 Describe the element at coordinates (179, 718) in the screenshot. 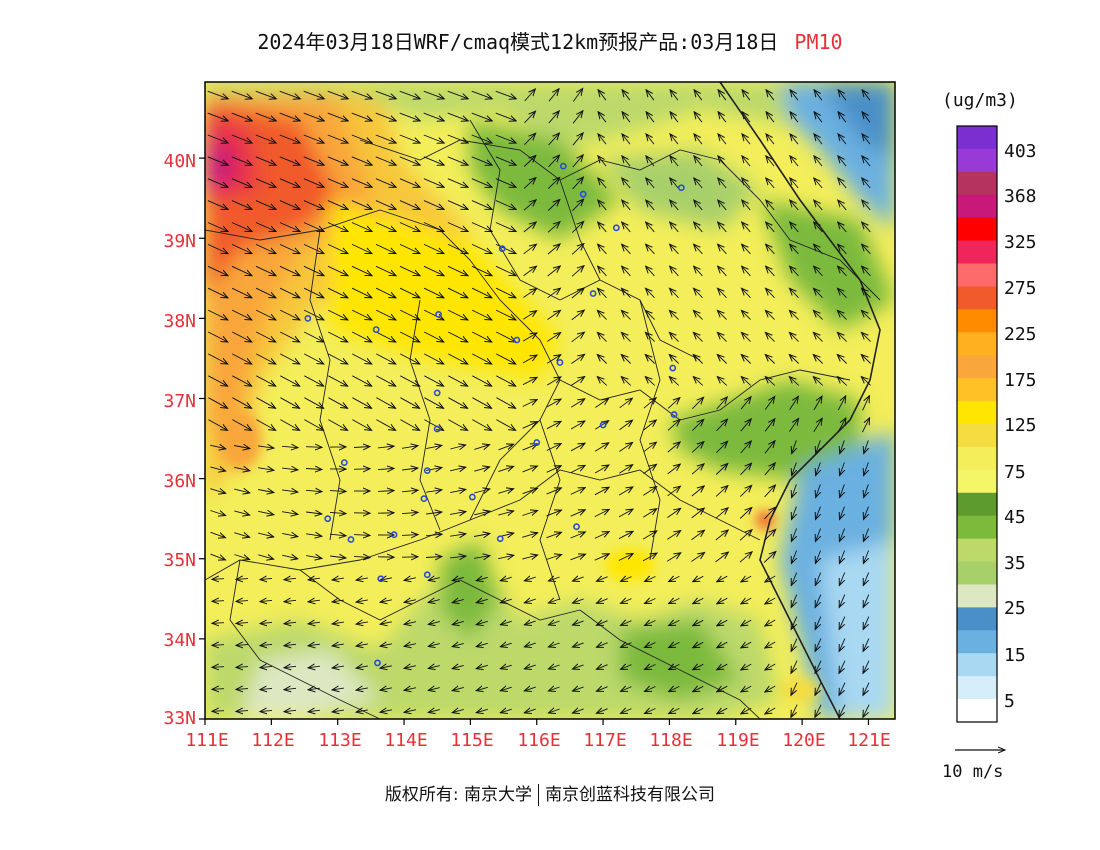

I see `lat-label: 33N` at that location.